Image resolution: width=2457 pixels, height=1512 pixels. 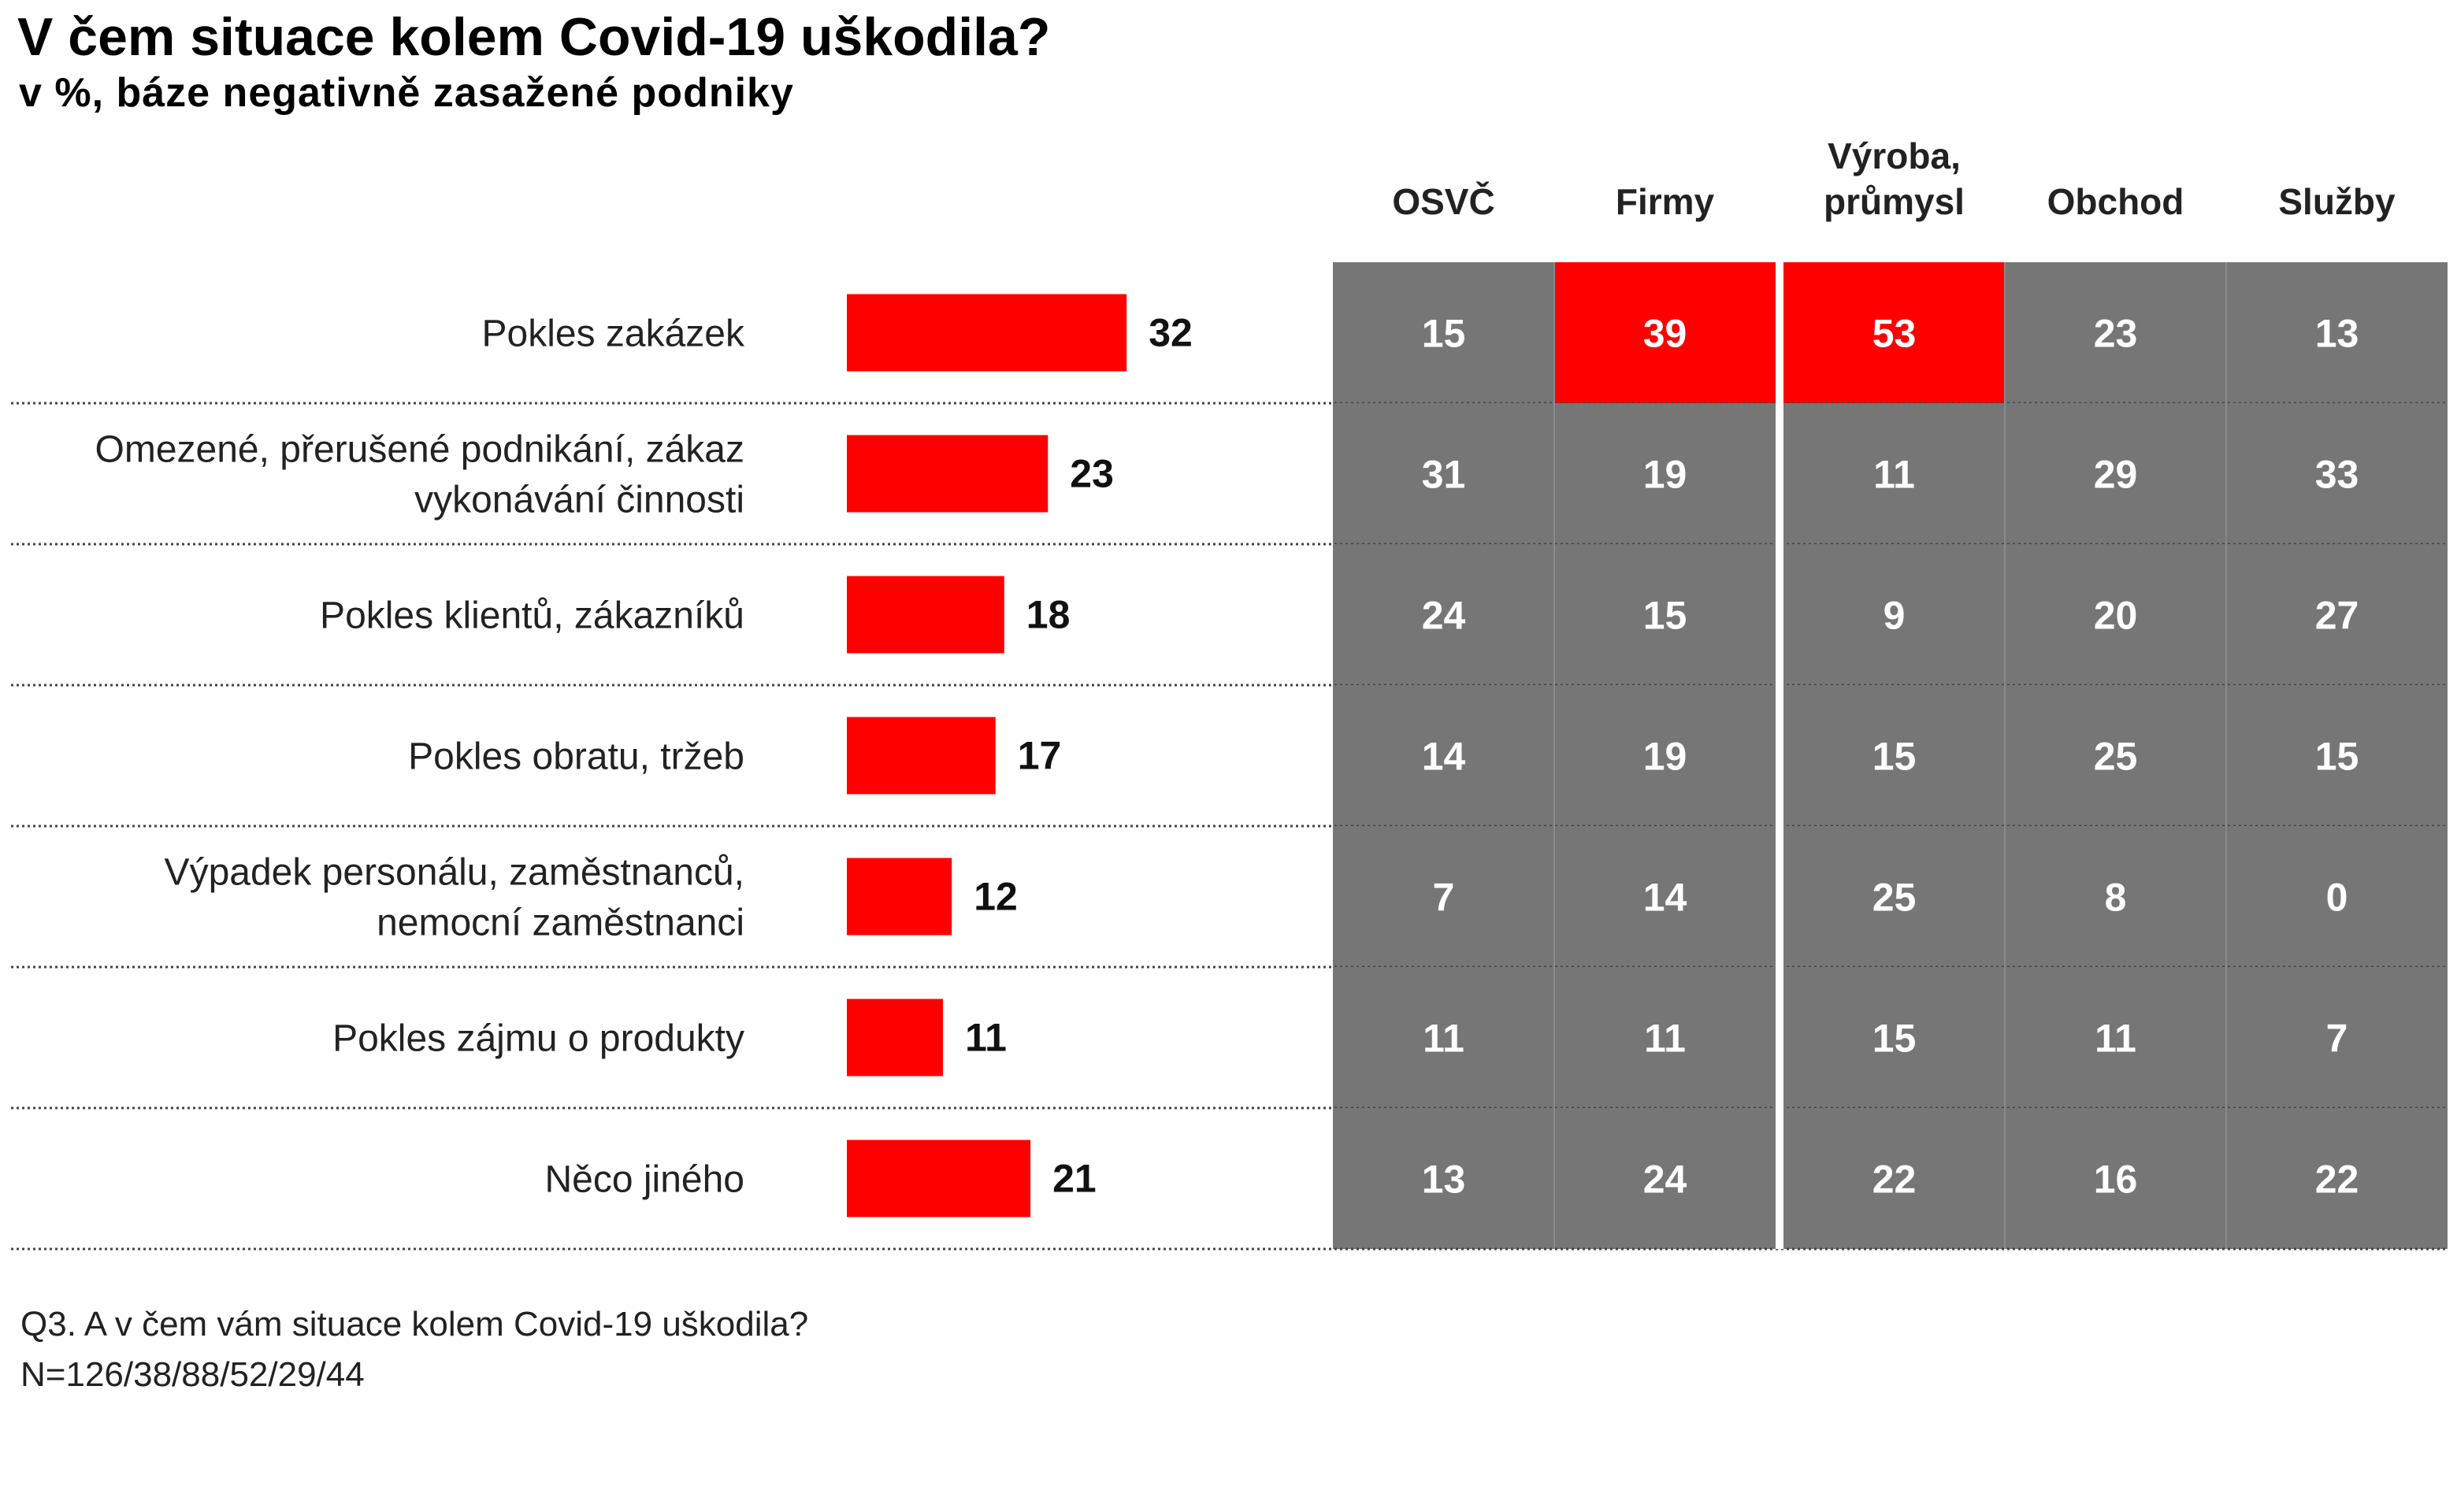 What do you see at coordinates (579, 500) in the screenshot?
I see `category-label: vykonávání činnosti` at bounding box center [579, 500].